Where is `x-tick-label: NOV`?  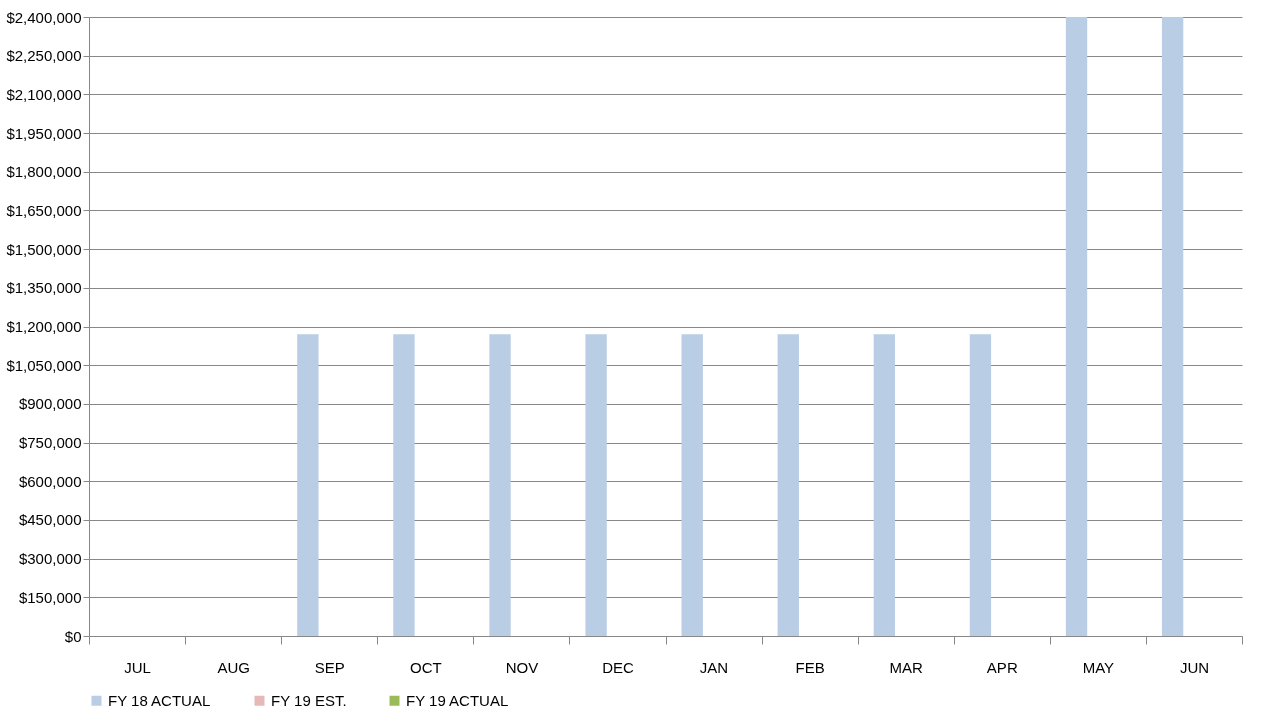 x-tick-label: NOV is located at coordinates (522, 667).